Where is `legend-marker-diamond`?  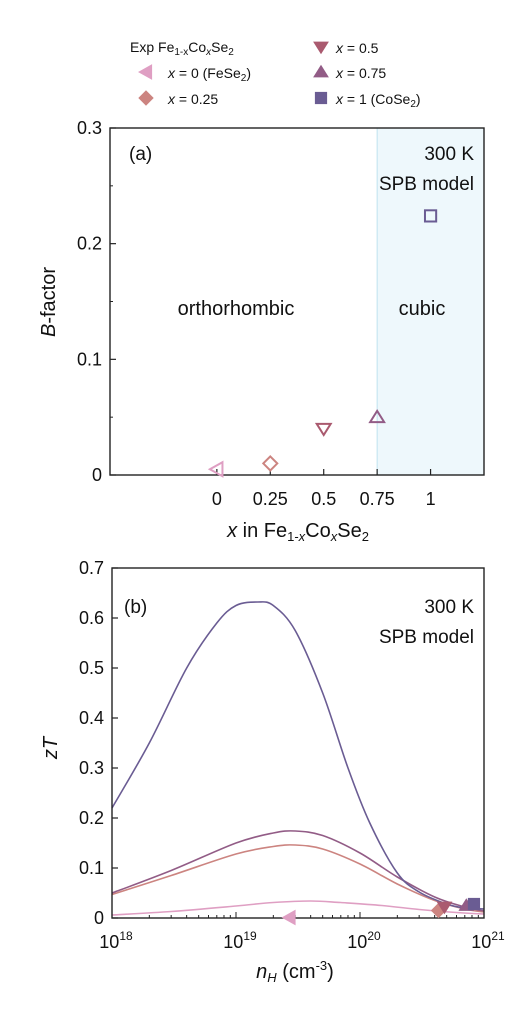 legend-marker-diamond is located at coordinates (146, 98).